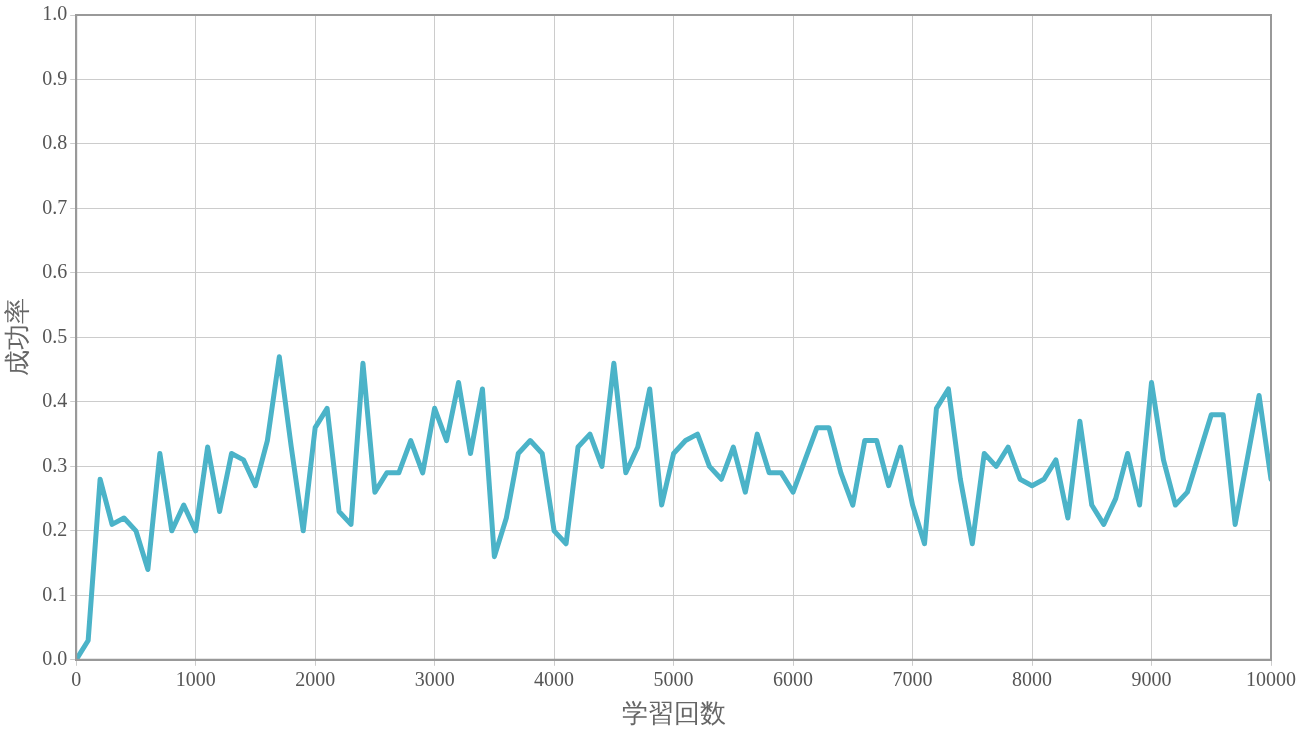  Describe the element at coordinates (55, 658) in the screenshot. I see `y-tick-label: 0.0` at that location.